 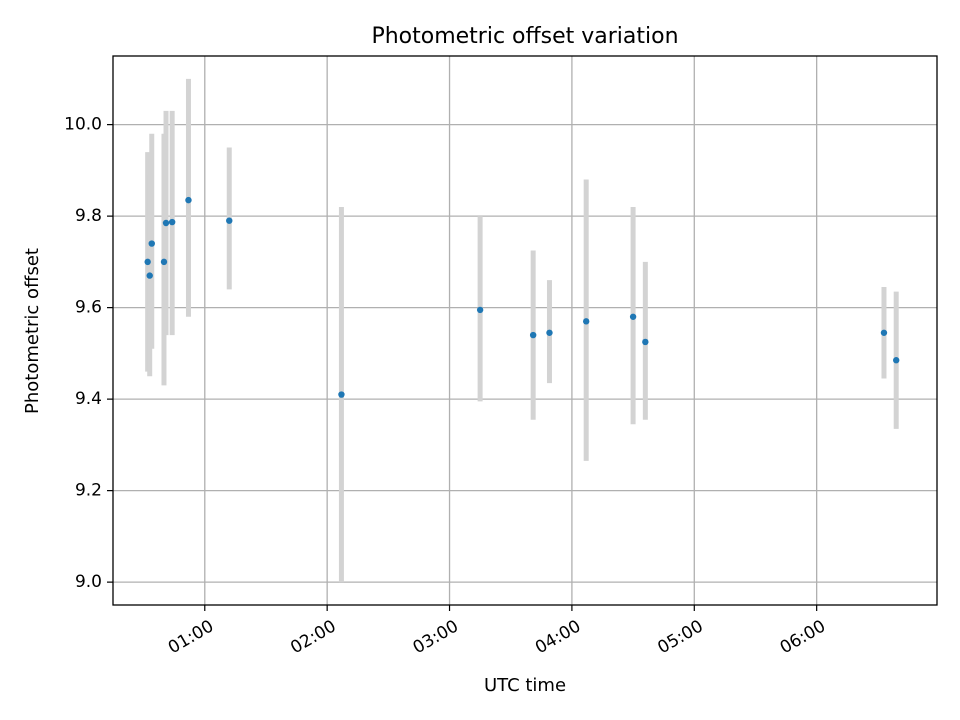 What do you see at coordinates (32, 331) in the screenshot?
I see `y-axis-label: Photometric offset` at bounding box center [32, 331].